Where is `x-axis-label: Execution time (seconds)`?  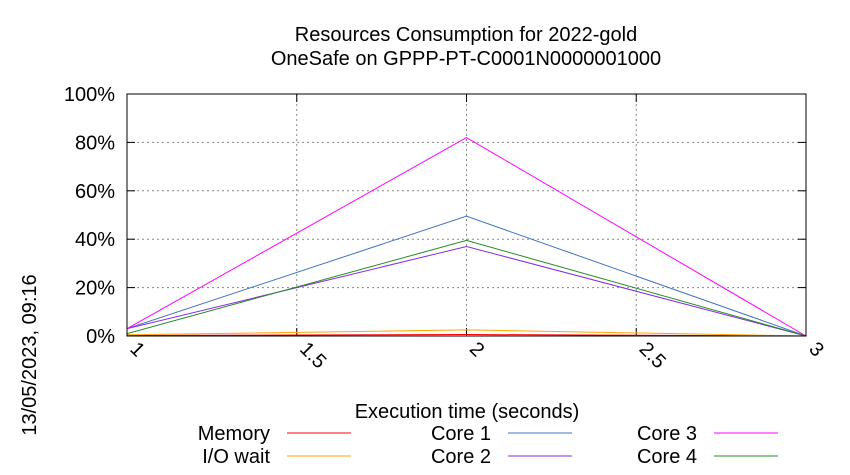
x-axis-label: Execution time (seconds) is located at coordinates (467, 412).